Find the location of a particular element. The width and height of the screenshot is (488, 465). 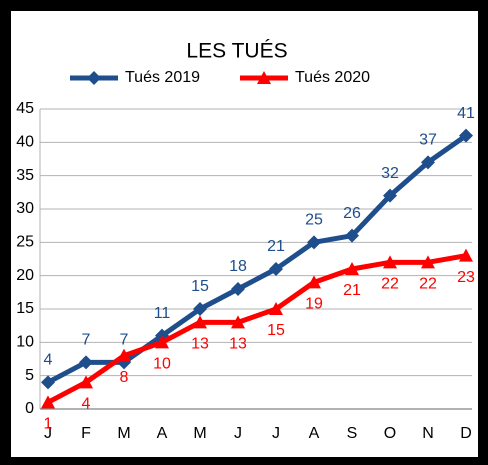

legend-label: Tués 2020 is located at coordinates (332, 77).